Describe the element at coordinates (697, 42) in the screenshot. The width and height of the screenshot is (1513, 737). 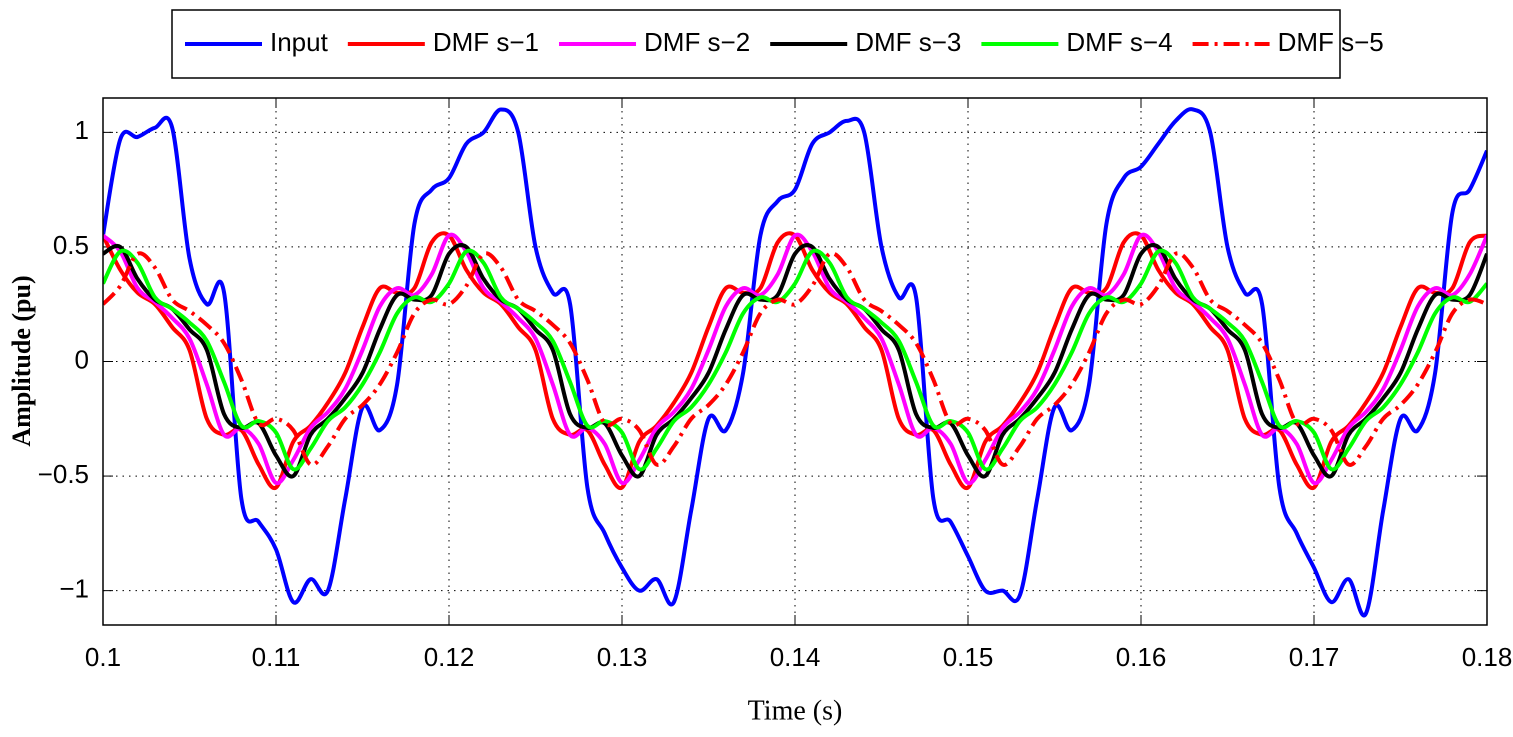
I see `legend-label: DMF s−2` at that location.